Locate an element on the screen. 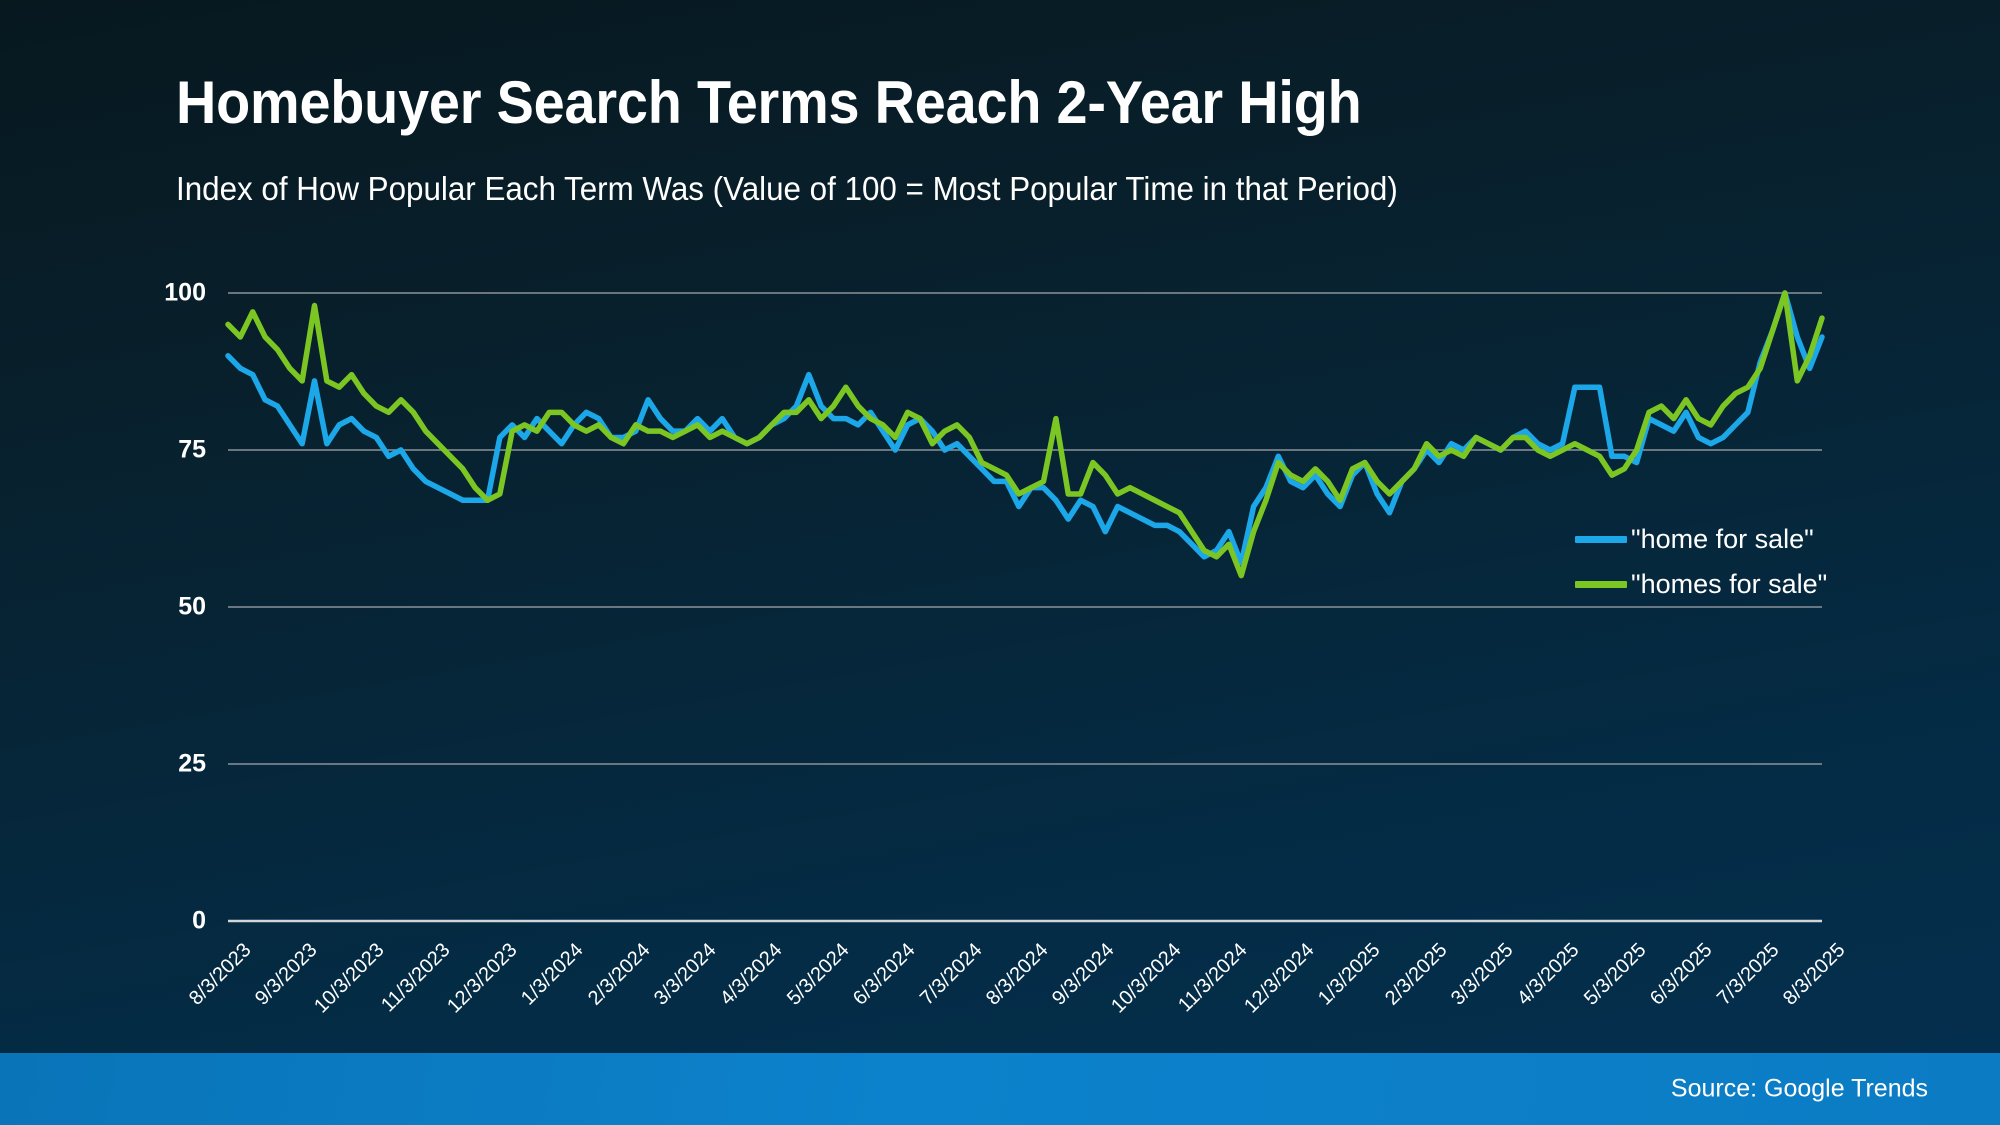 The width and height of the screenshot is (2000, 1125). legend-item-home-for-sale: "home for sale" is located at coordinates (1705, 539).